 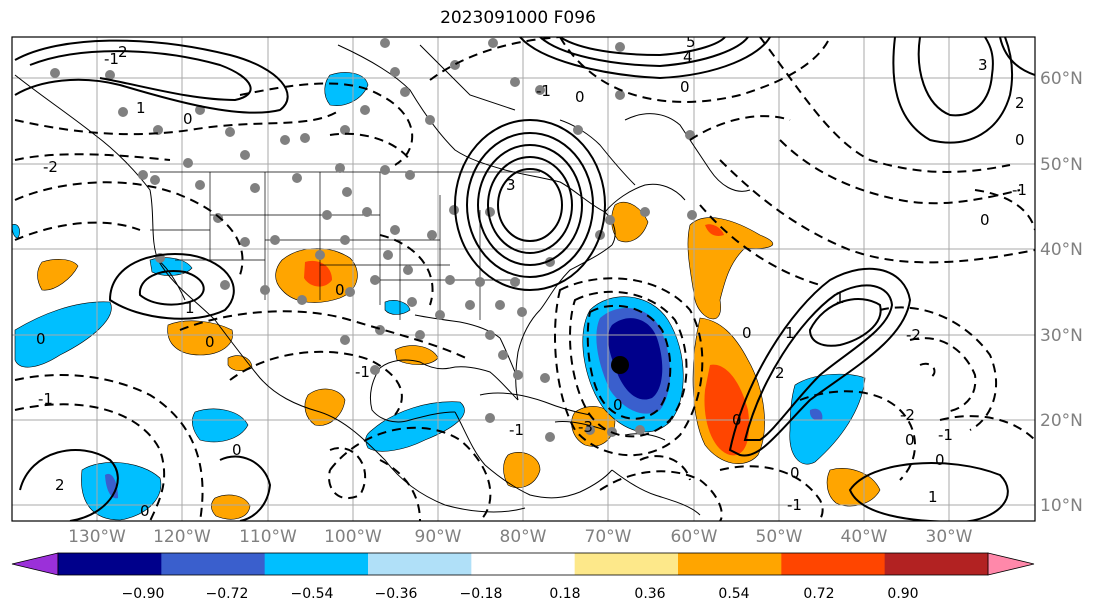 What do you see at coordinates (691, 42) in the screenshot?
I see `contour-label: 5` at bounding box center [691, 42].